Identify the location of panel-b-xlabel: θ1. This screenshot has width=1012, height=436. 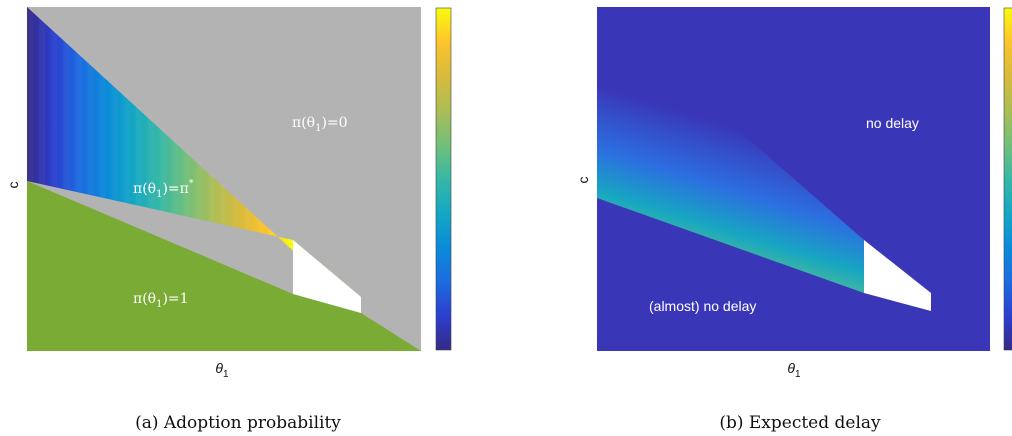
(794, 370).